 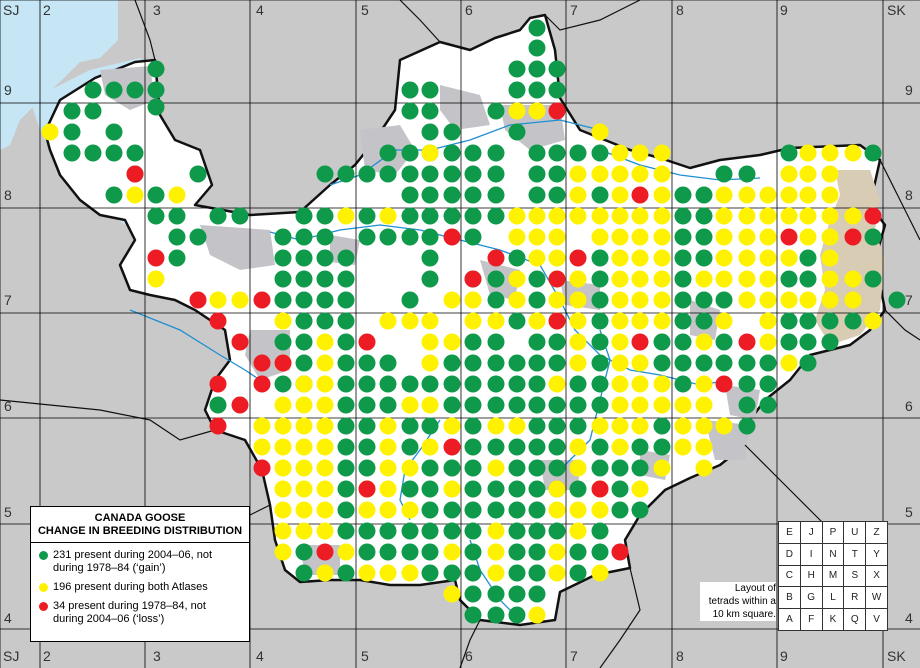 I want to click on legend-loss-line1: 34 present during 1978–84, not, so click(x=129, y=606).